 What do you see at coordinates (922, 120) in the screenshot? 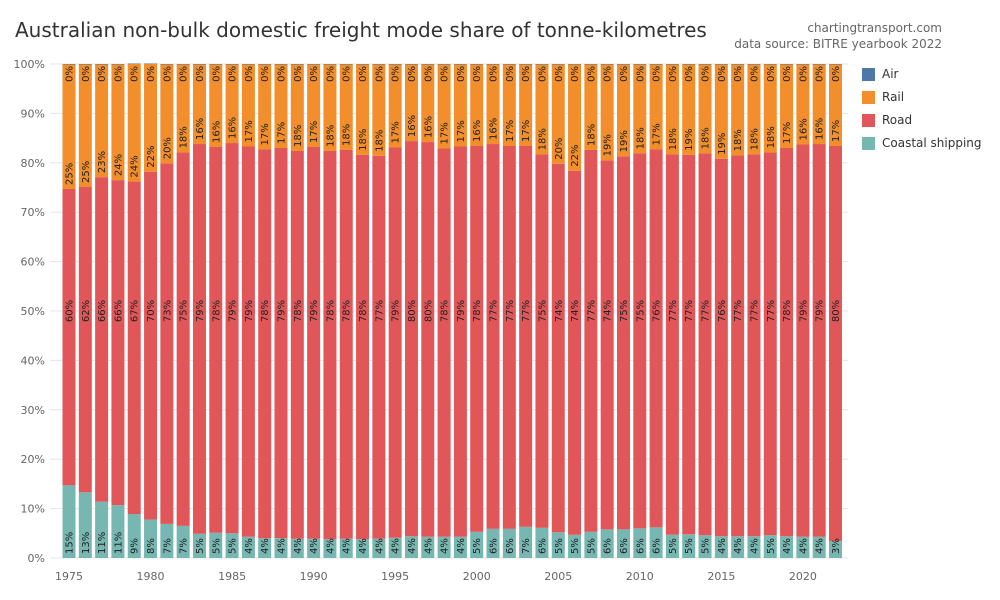
I see `legend-item-road: Road` at bounding box center [922, 120].